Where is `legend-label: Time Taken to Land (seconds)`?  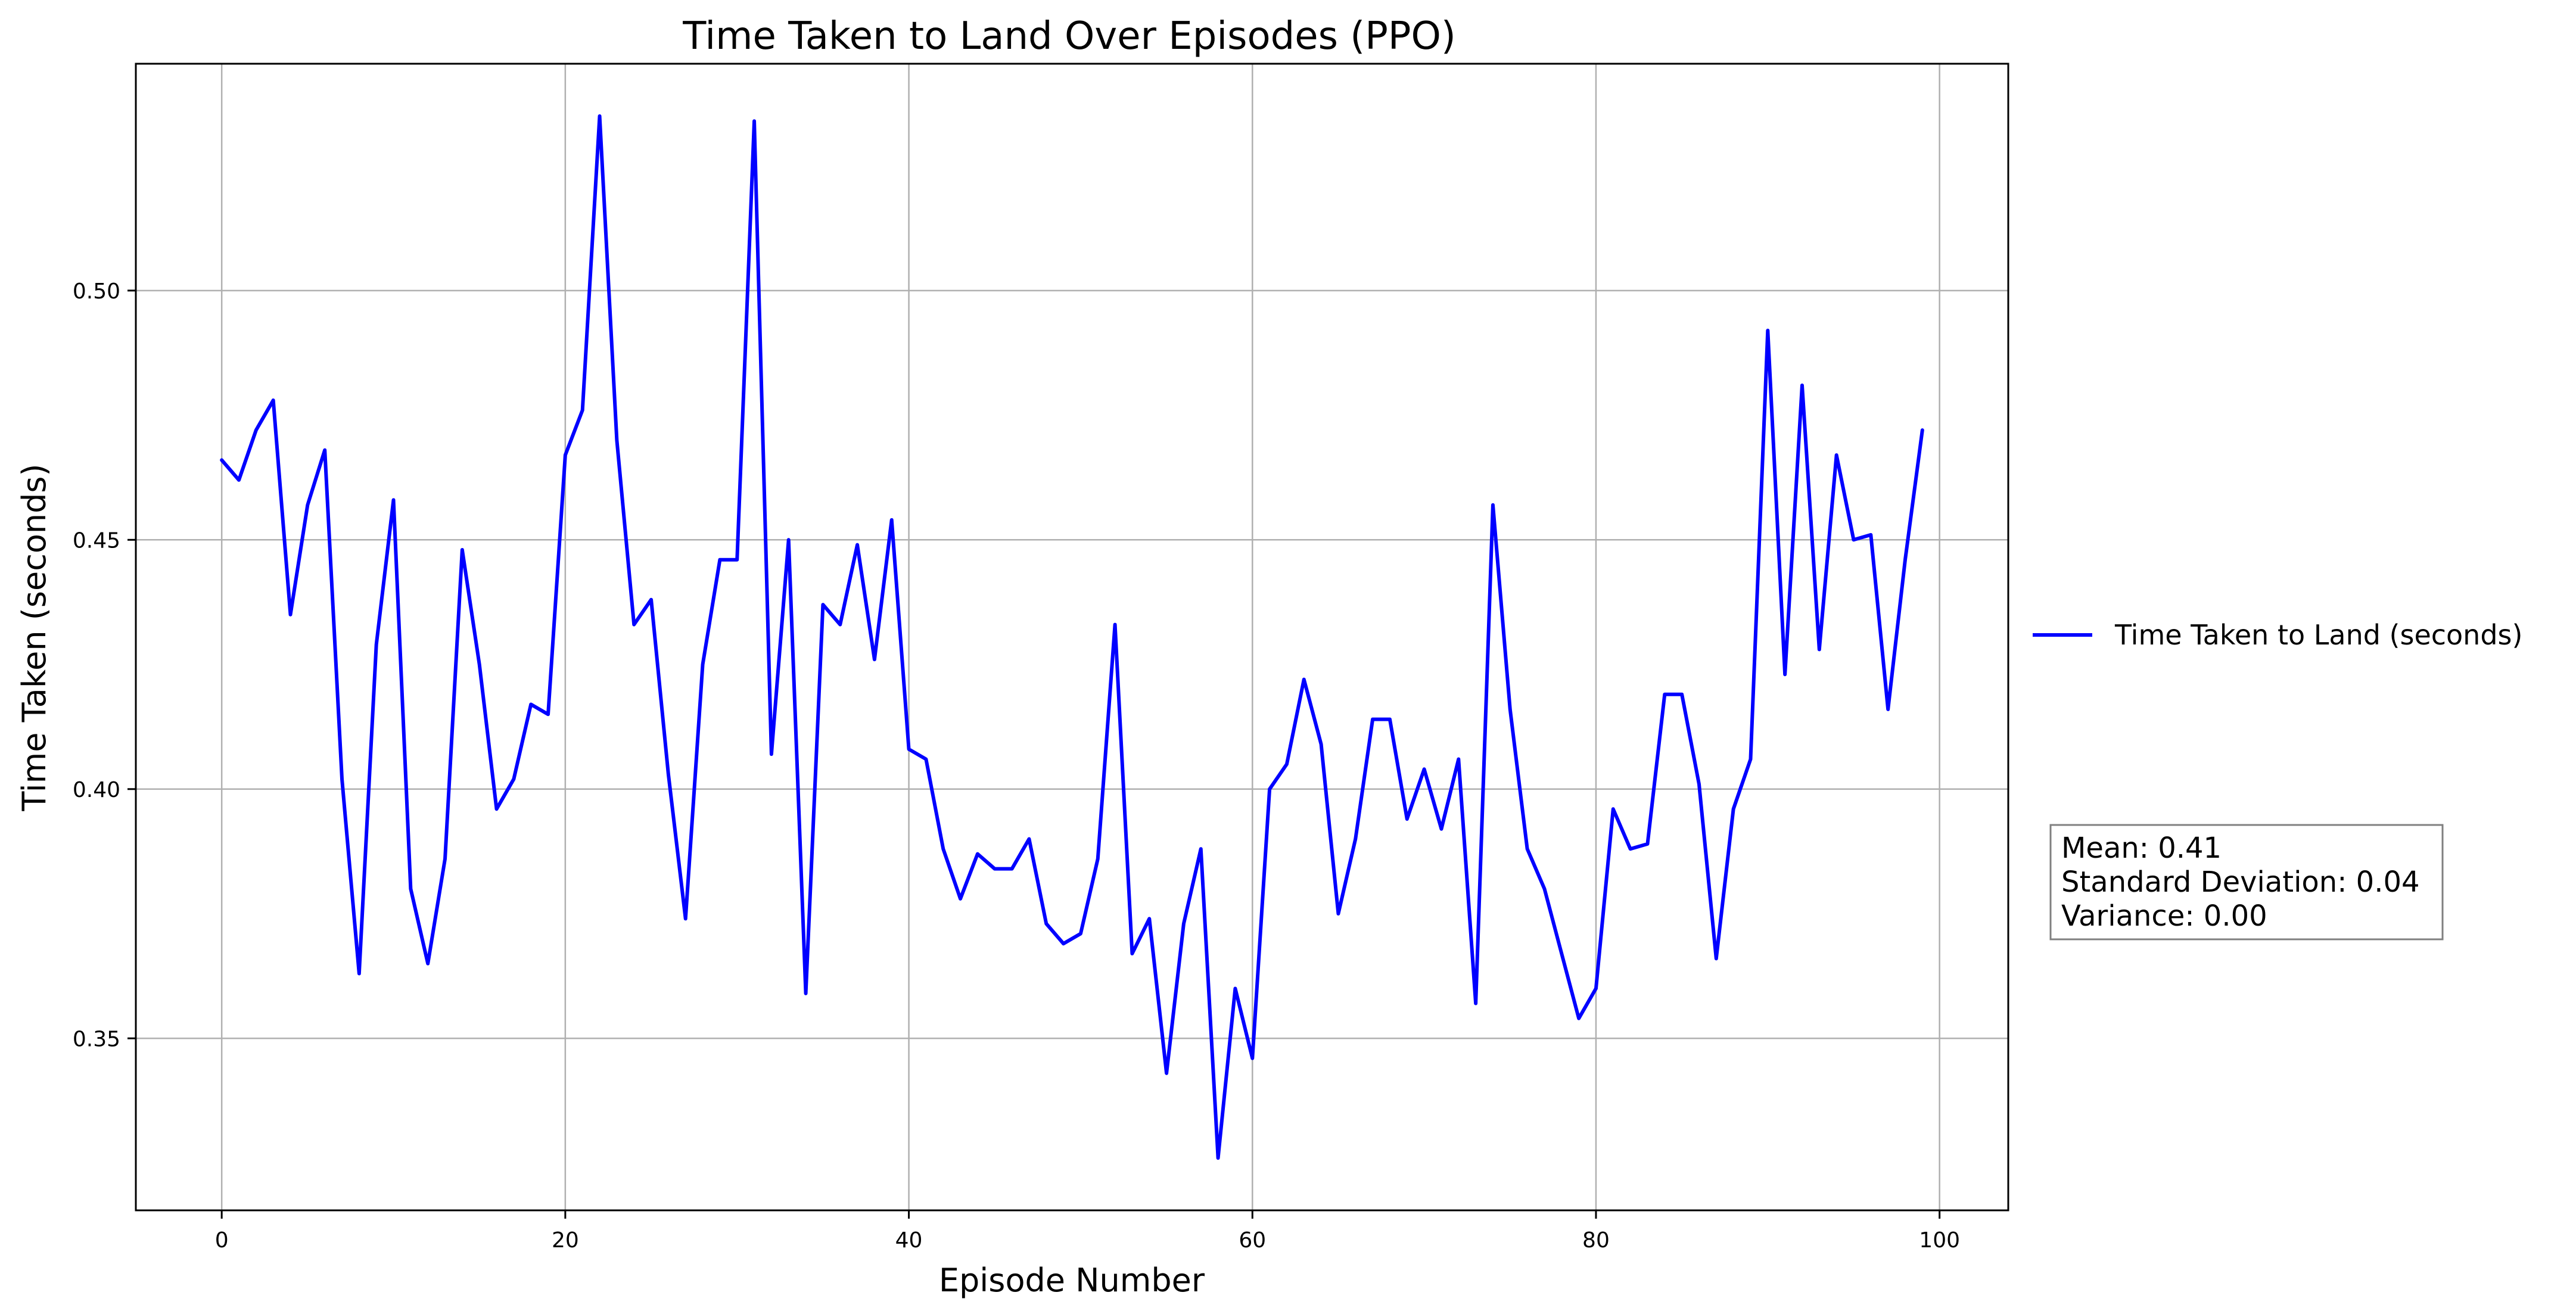 legend-label: Time Taken to Land (seconds) is located at coordinates (2318, 635).